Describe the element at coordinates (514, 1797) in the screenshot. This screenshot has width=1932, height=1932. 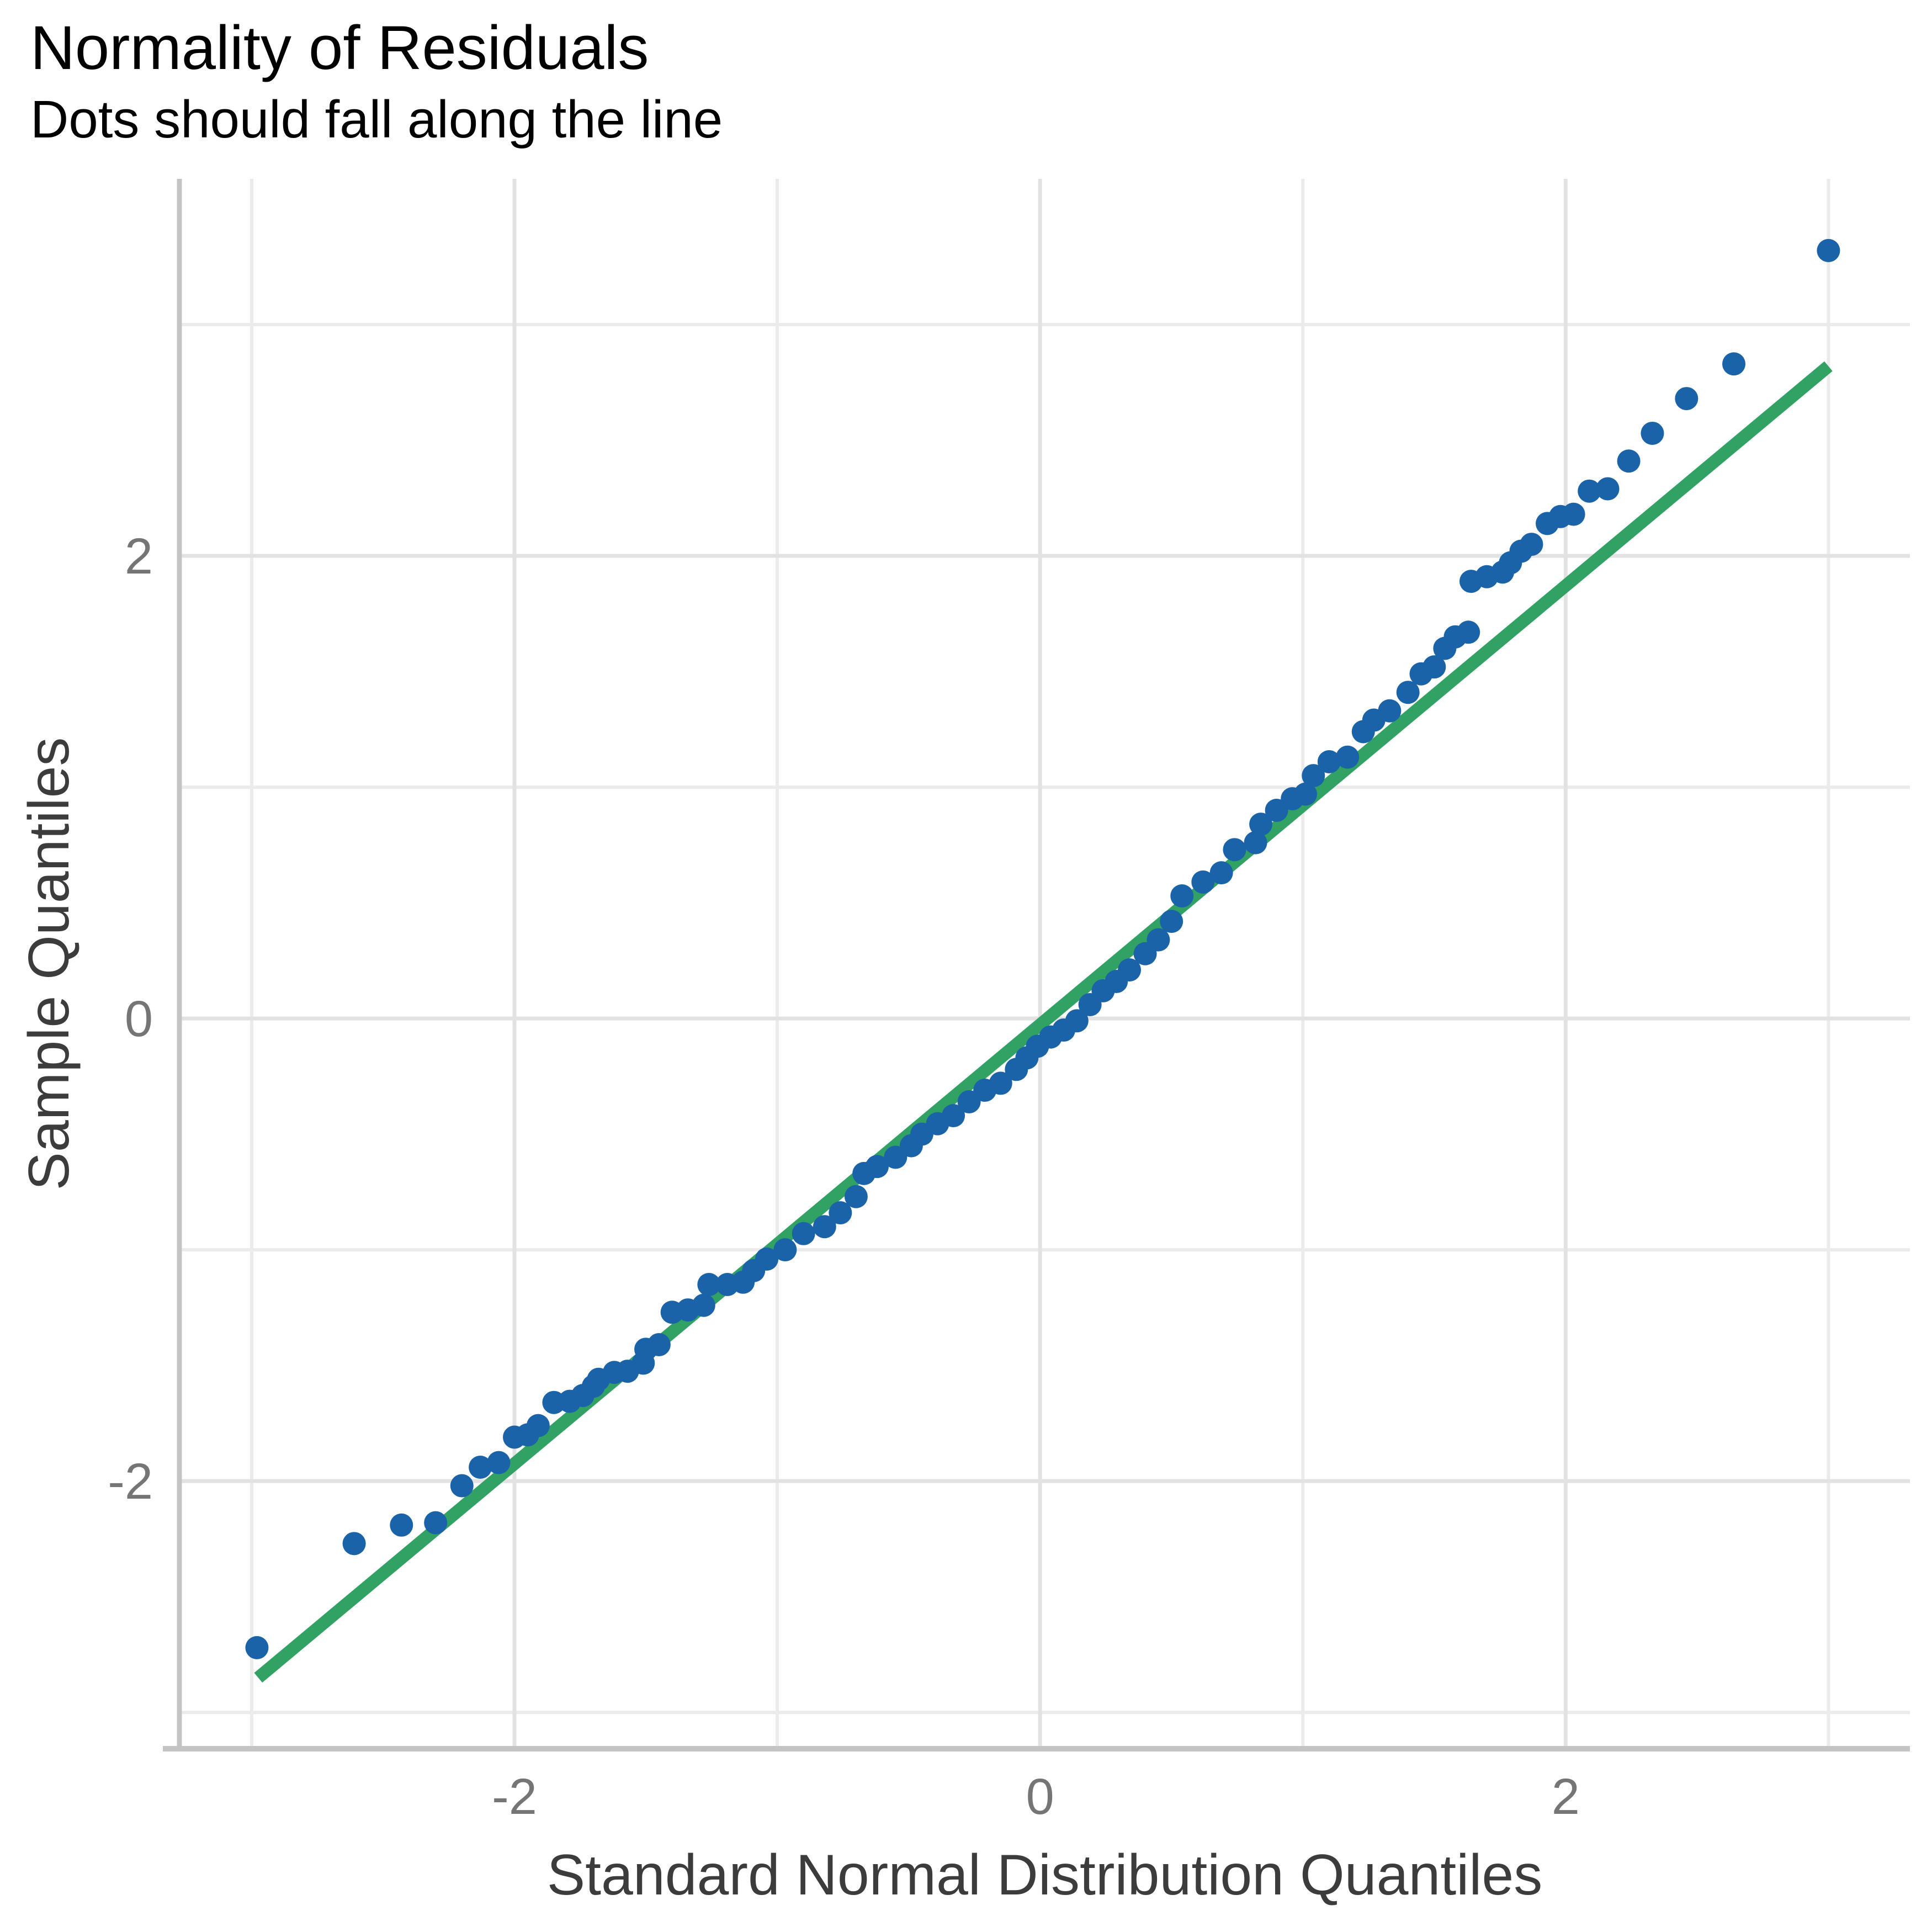
I see `x-tick-label: -2` at that location.